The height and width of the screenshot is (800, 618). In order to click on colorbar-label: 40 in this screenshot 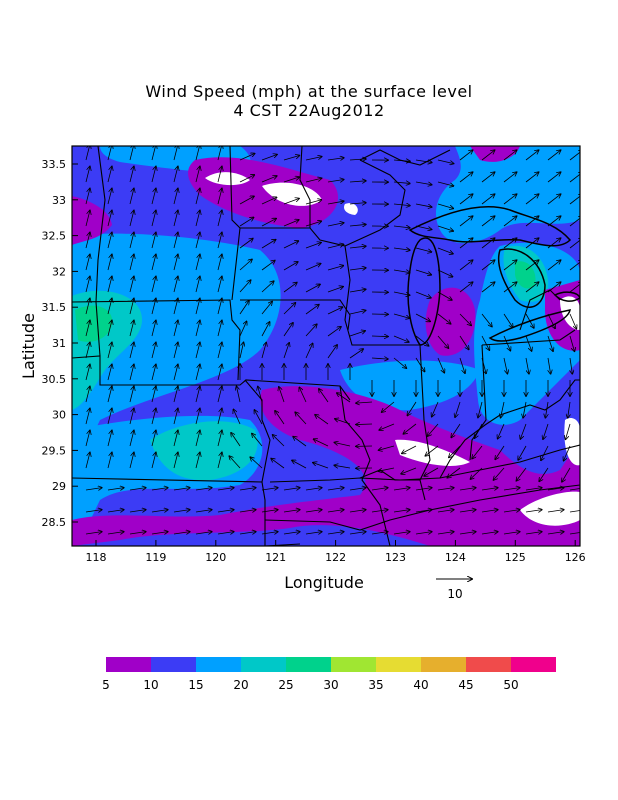, I will do `click(420, 685)`.